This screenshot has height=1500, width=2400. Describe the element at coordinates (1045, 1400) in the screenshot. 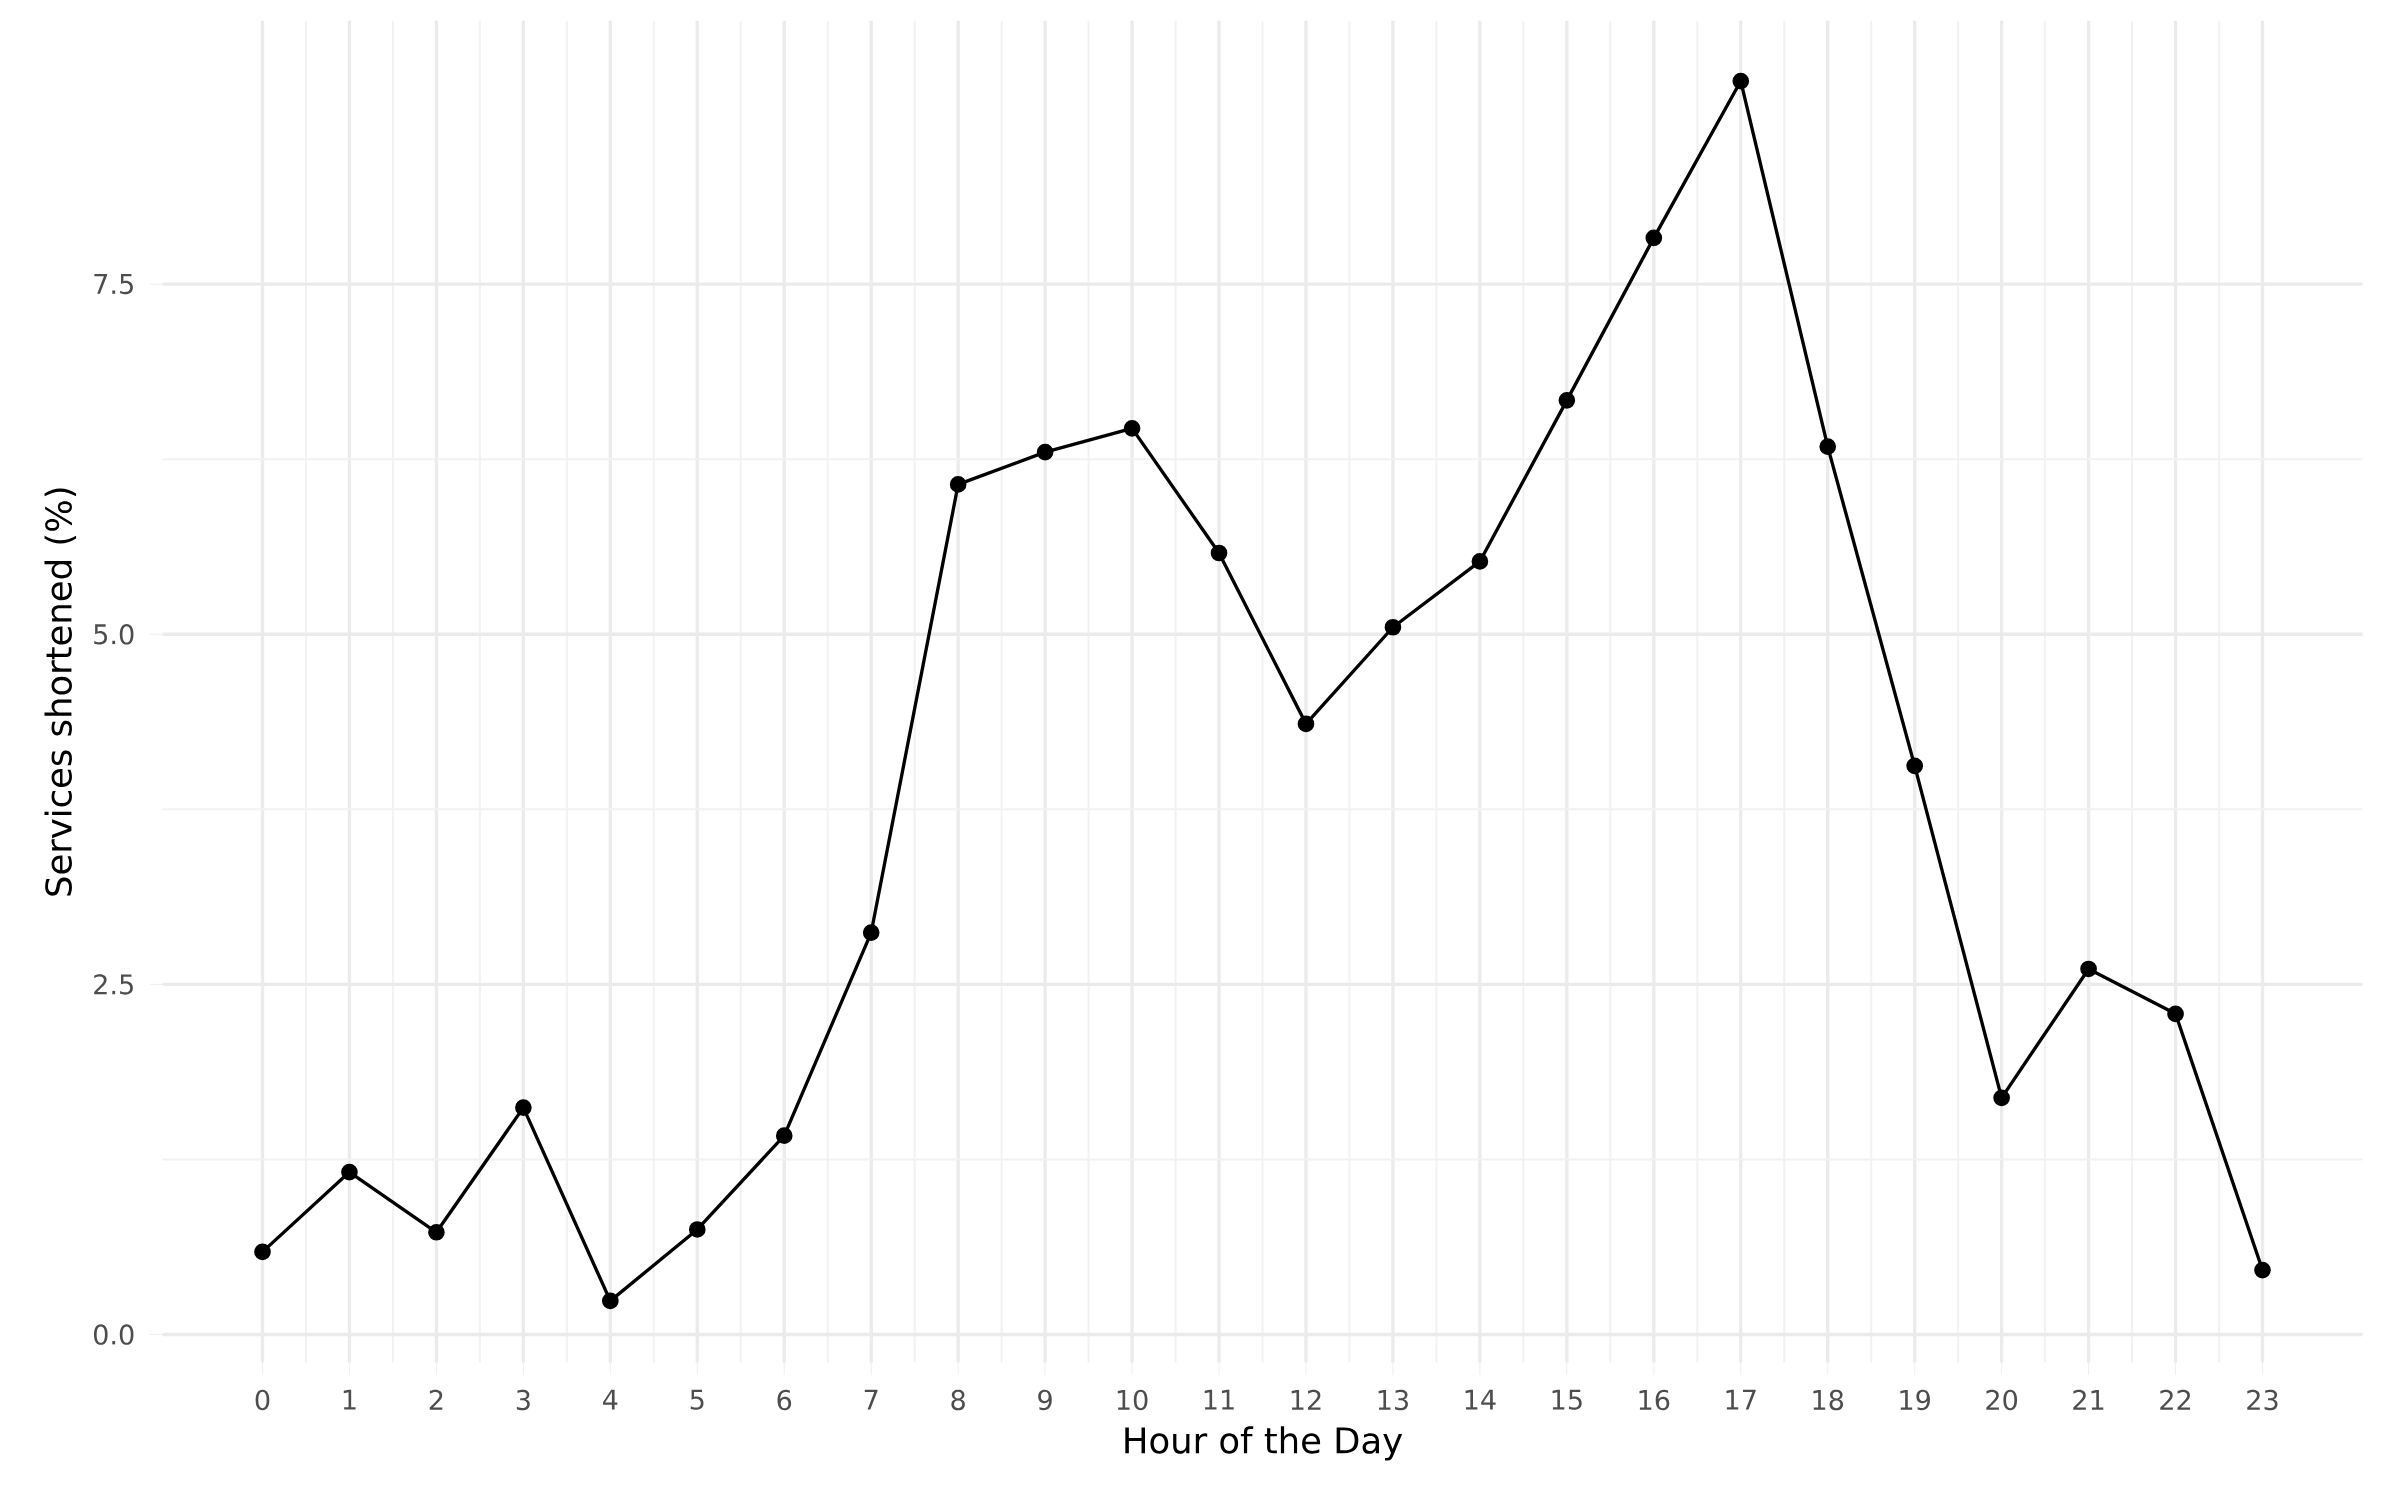

I see `x-tick-label: 9` at that location.